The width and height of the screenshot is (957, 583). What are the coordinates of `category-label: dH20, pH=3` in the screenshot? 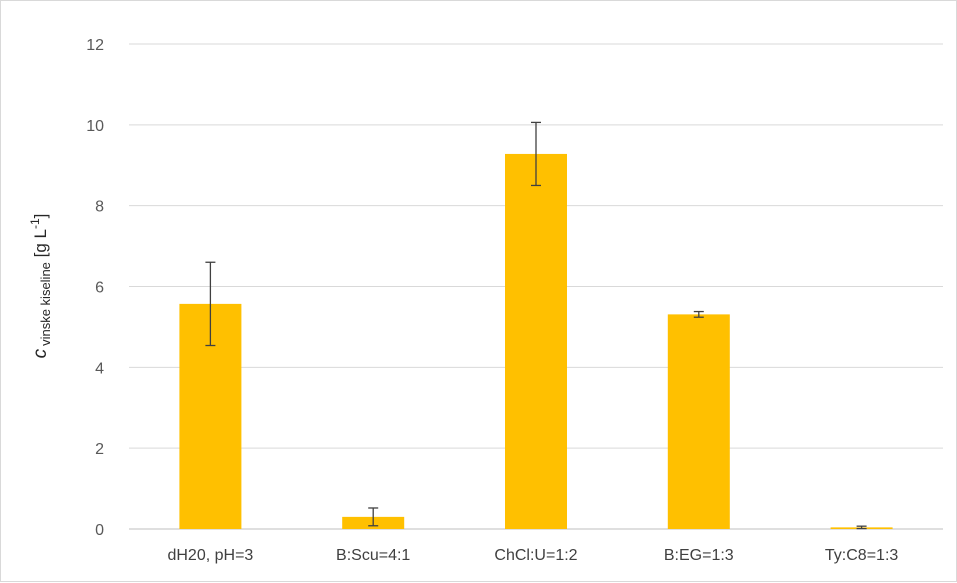 It's located at (210, 555).